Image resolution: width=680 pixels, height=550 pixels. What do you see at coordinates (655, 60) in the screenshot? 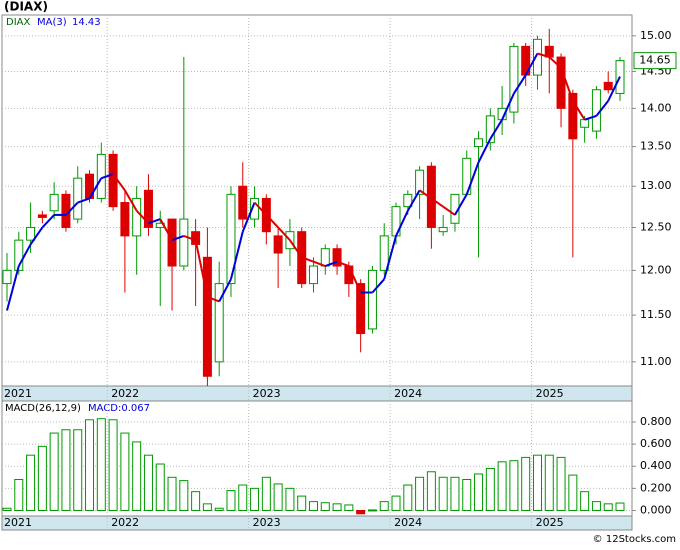
I see `last-price-label: 14.65` at bounding box center [655, 60].